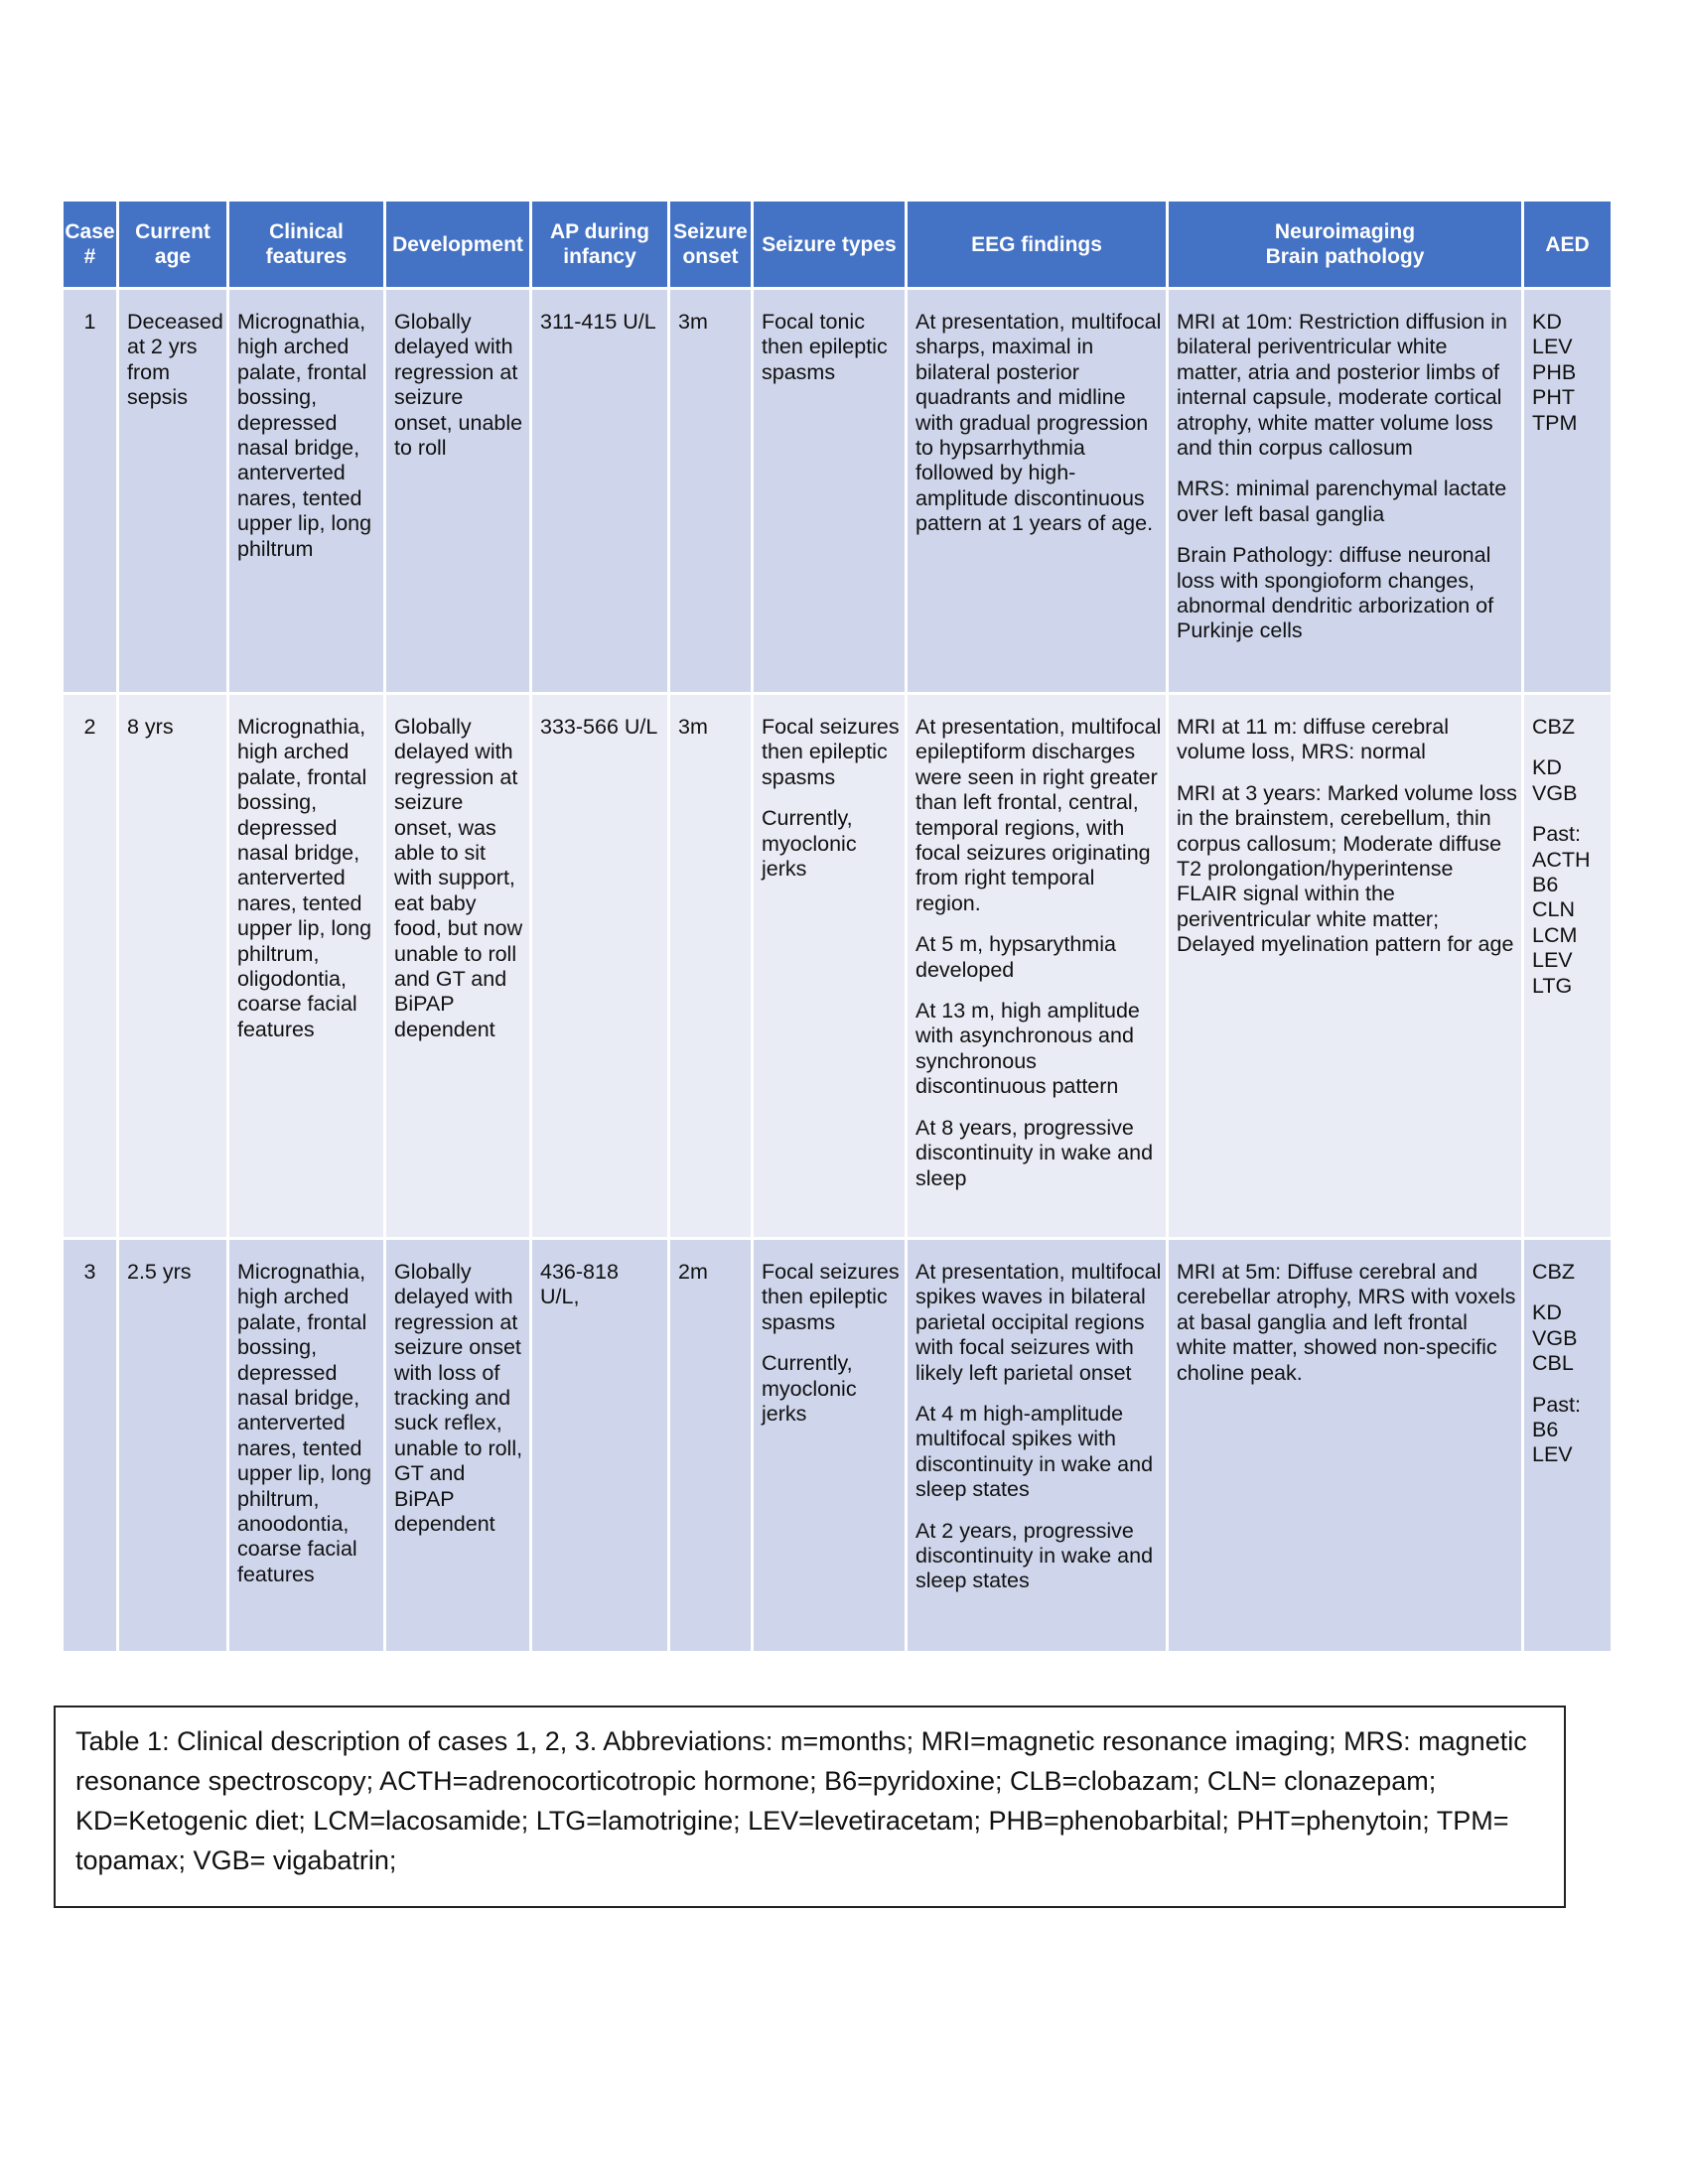  Describe the element at coordinates (172, 244) in the screenshot. I see `header-cell: Current age` at that location.